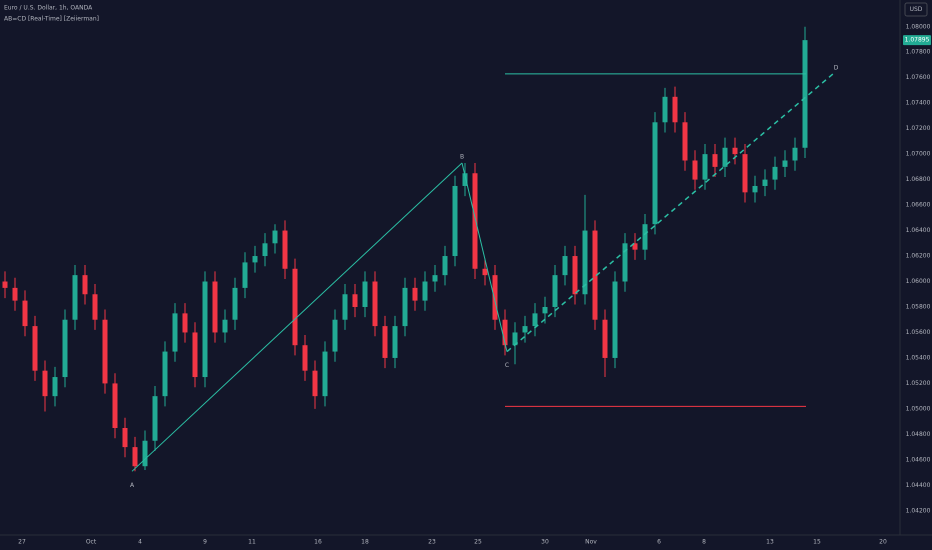 The height and width of the screenshot is (550, 932). I want to click on y-tick-label: 1.08000, so click(918, 26).